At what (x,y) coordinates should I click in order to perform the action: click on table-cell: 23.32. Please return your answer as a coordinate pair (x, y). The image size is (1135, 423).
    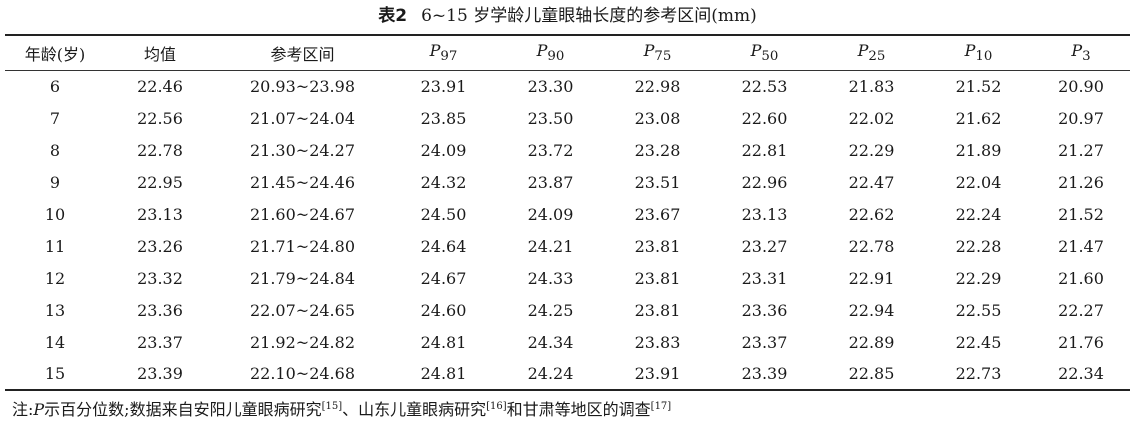
    Looking at the image, I should click on (160, 278).